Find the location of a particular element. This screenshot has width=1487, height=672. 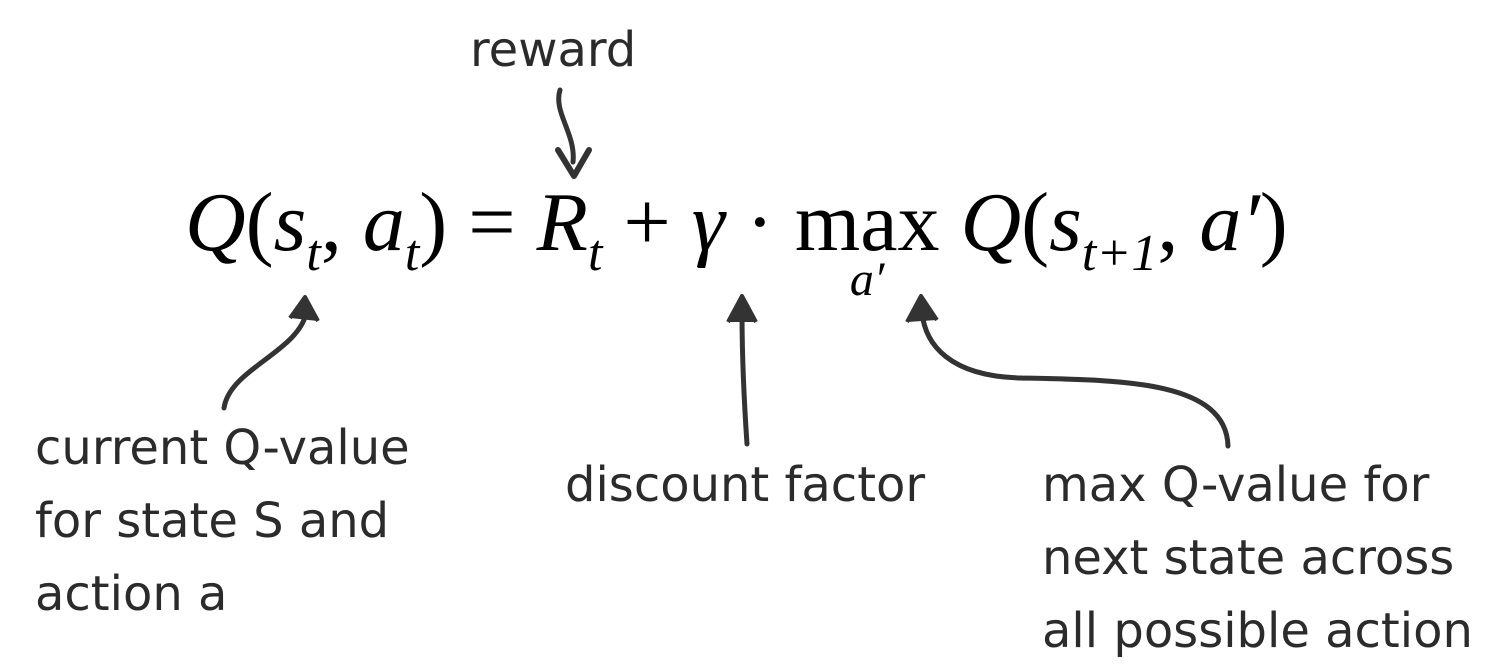

next-max-line-2: next state across is located at coordinates (1248, 558).